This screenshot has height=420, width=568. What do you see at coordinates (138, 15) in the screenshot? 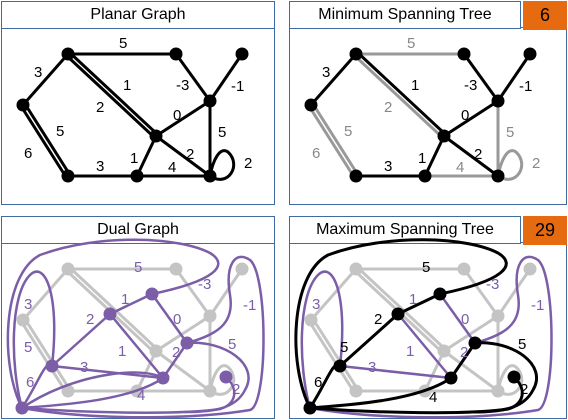
I see `planar-graph-title: Planar Graph` at bounding box center [138, 15].